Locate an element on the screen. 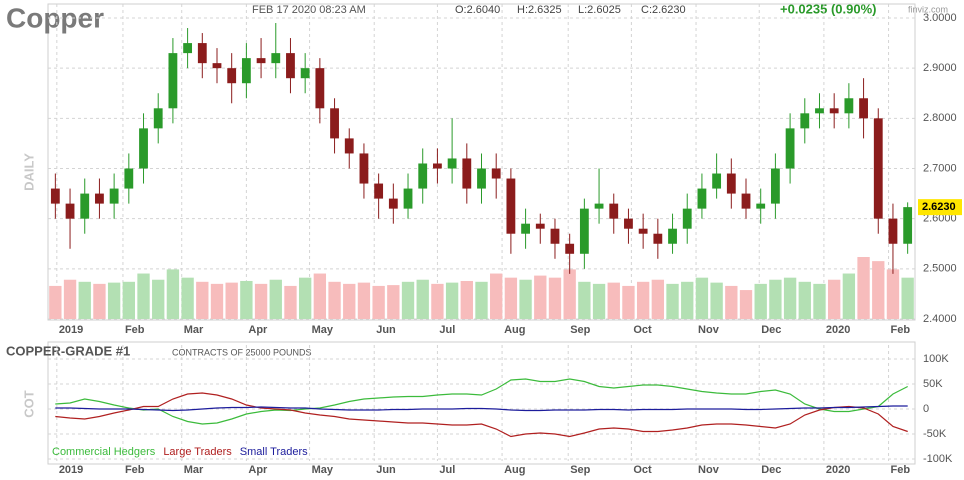  y-tick-label: 2.6000 is located at coordinates (940, 219).